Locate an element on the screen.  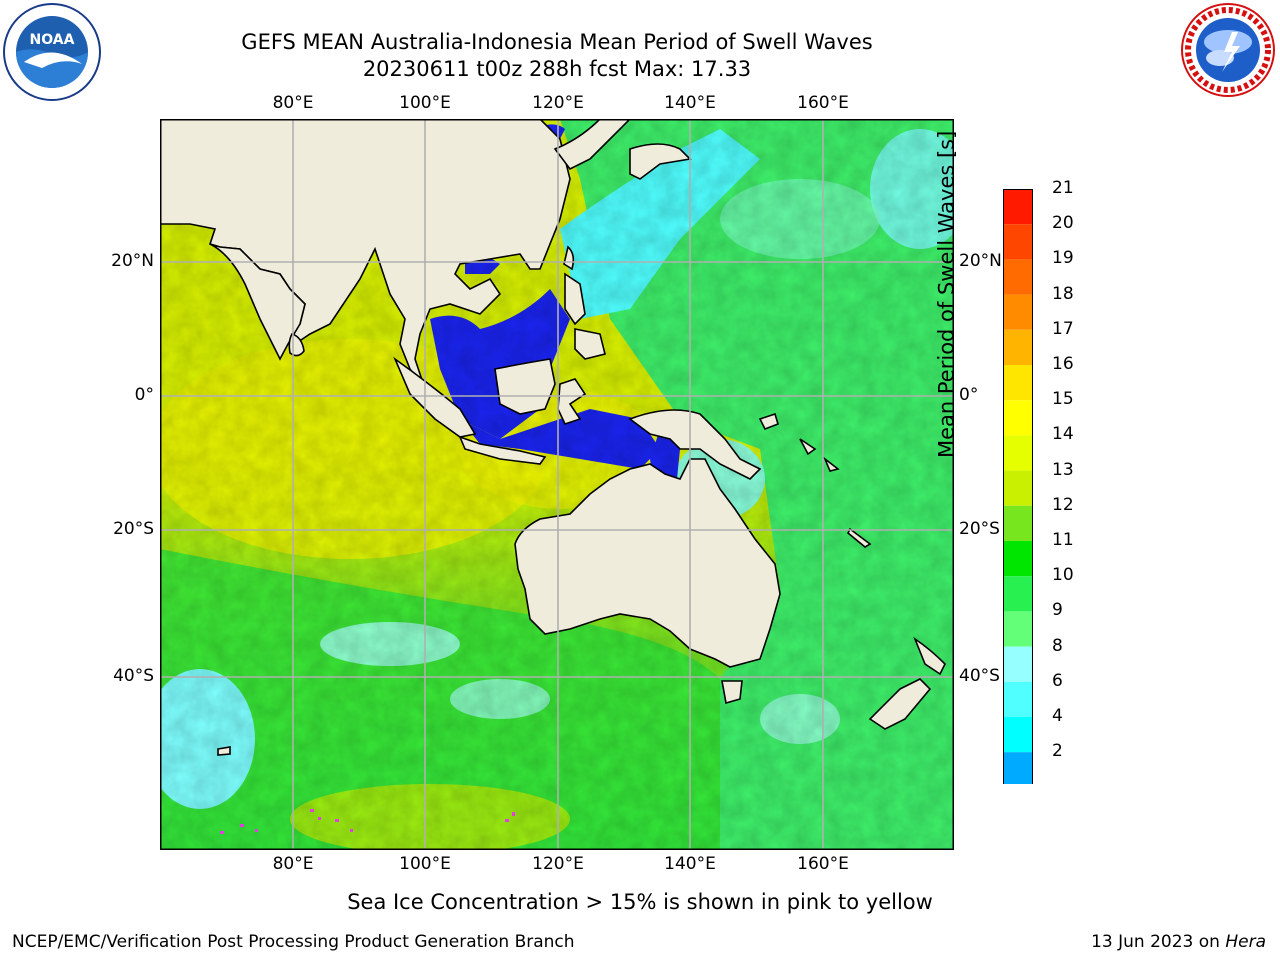
lat-label-left: 40°S is located at coordinates (133, 676).